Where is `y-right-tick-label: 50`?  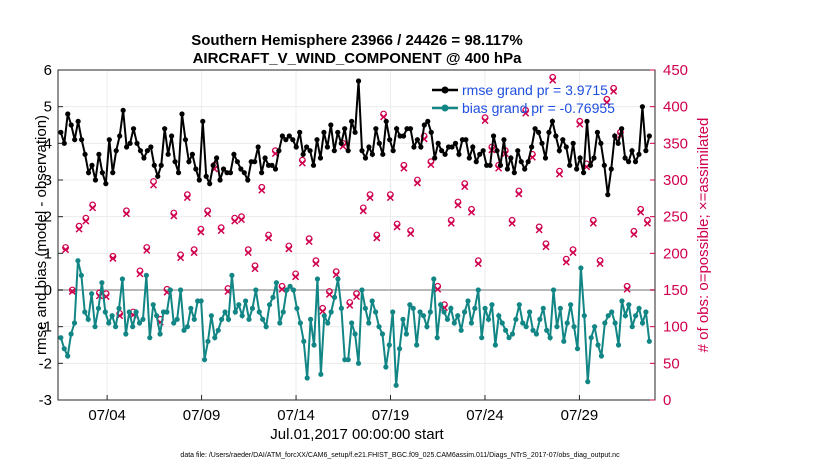
y-right-tick-label: 50 is located at coordinates (671, 363).